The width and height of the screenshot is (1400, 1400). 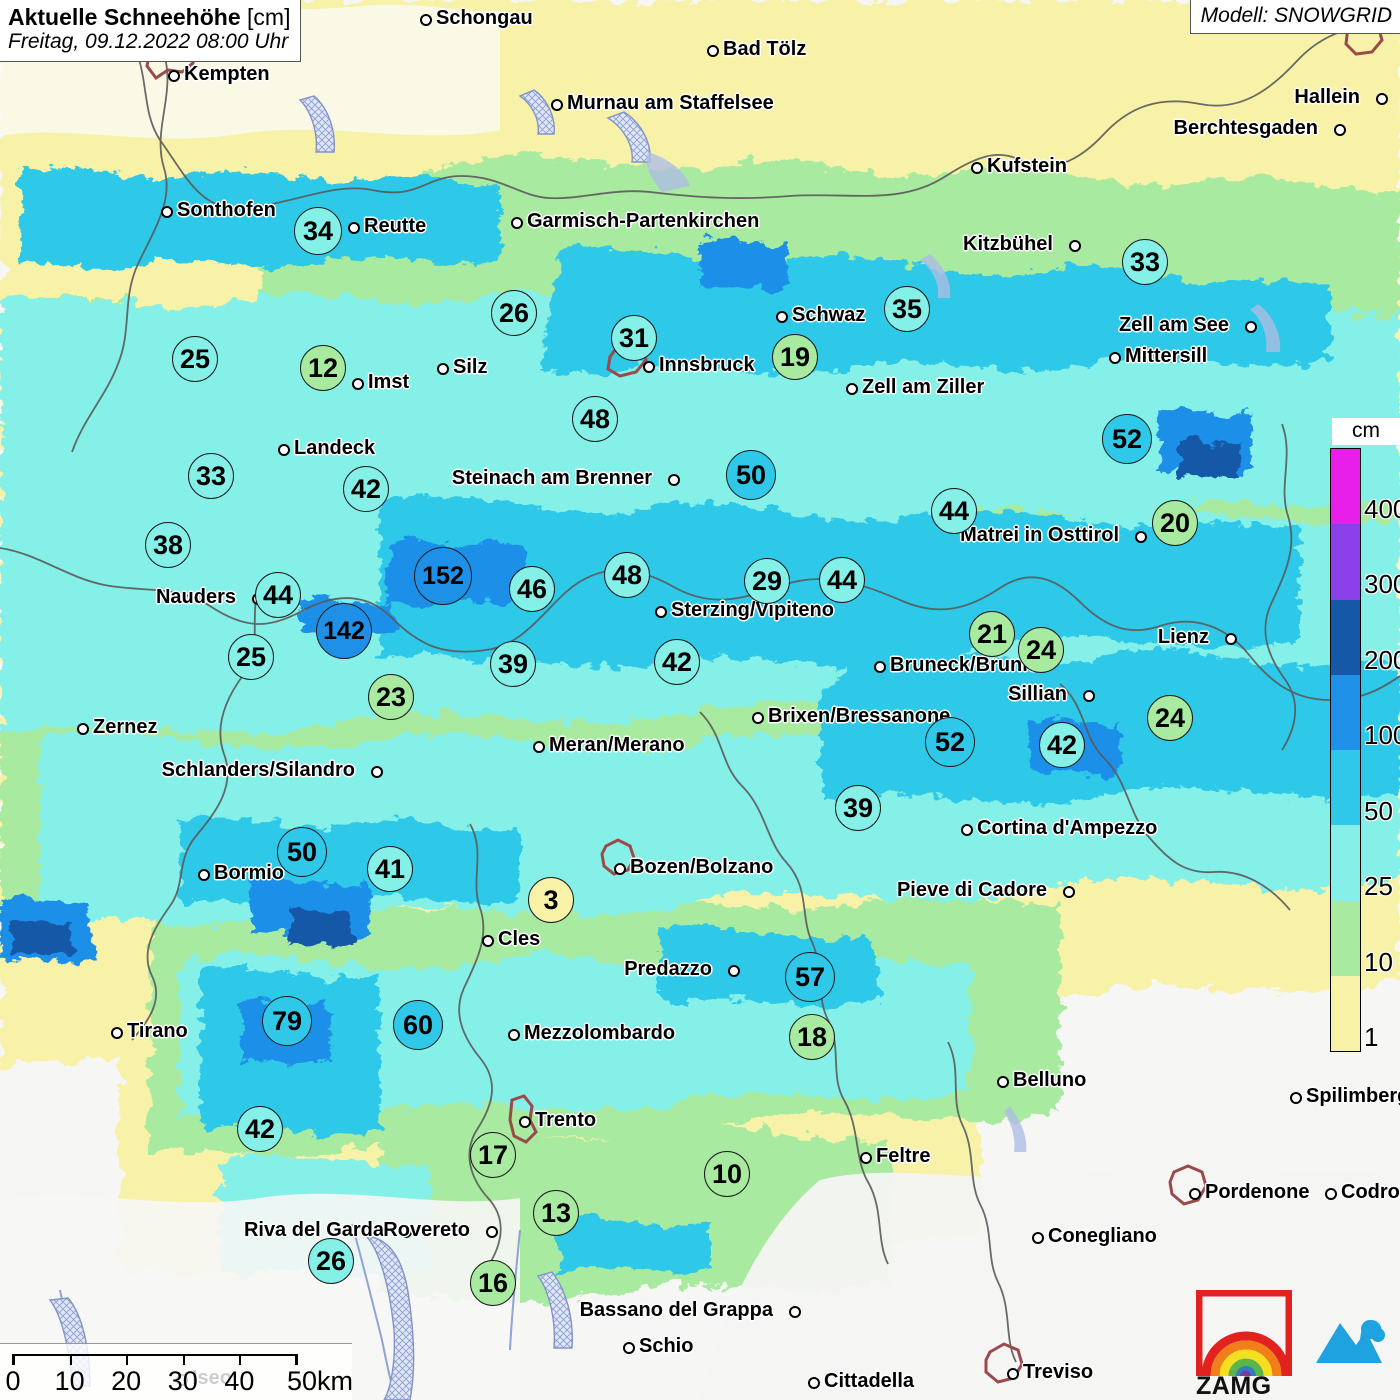 What do you see at coordinates (1370, 1192) in the screenshot?
I see `city-label: Codroipo` at bounding box center [1370, 1192].